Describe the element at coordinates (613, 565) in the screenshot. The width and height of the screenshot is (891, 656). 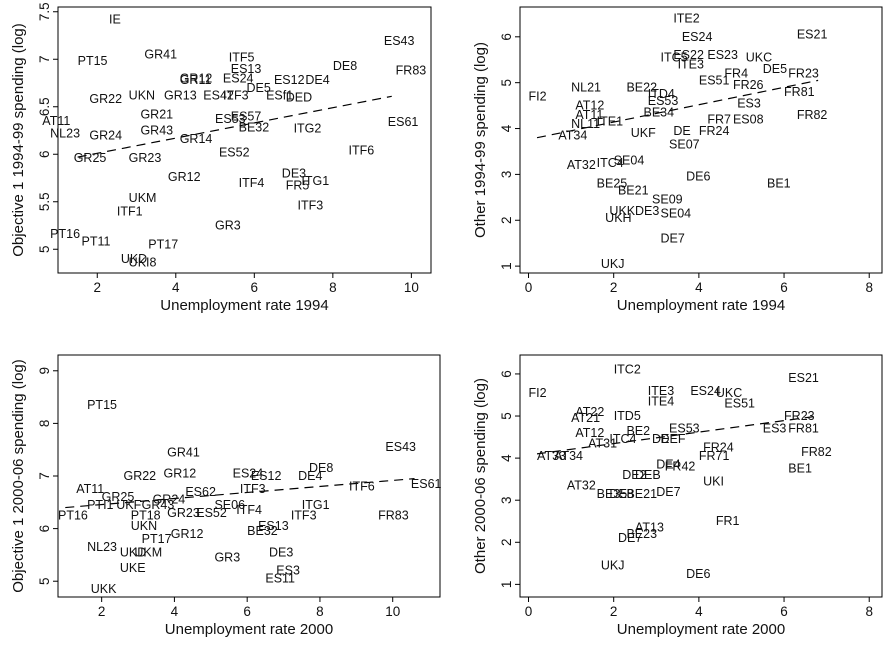
I see `point-label: UKJ` at that location.